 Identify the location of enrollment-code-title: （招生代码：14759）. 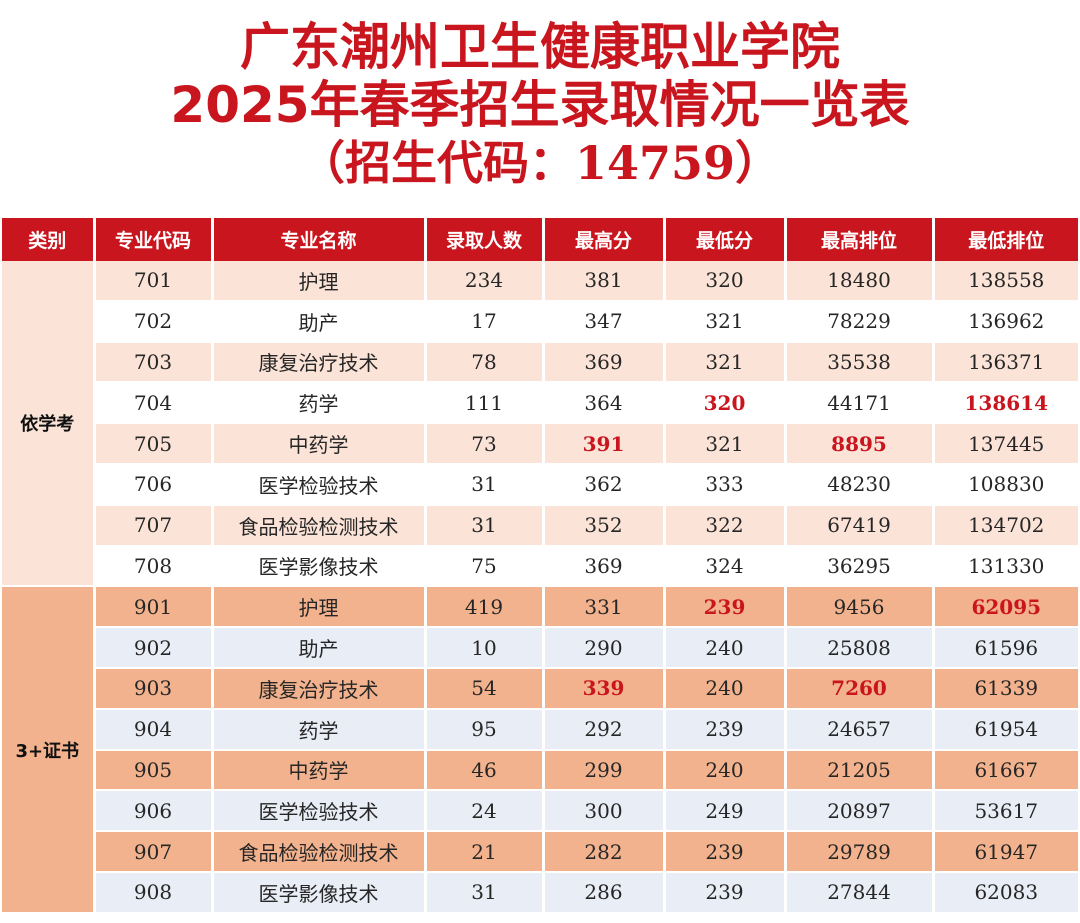
(540, 163).